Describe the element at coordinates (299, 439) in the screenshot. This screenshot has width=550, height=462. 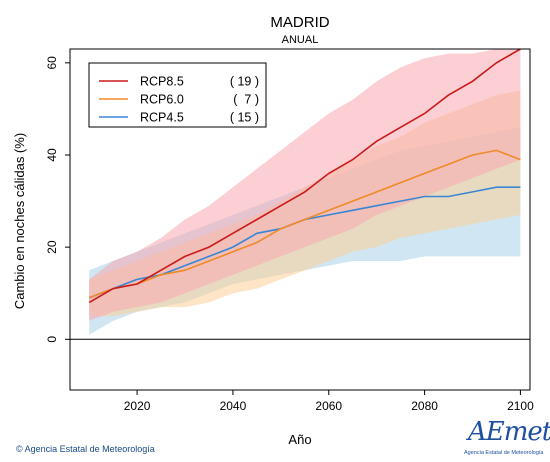
I see `x-axis-label: Año` at that location.